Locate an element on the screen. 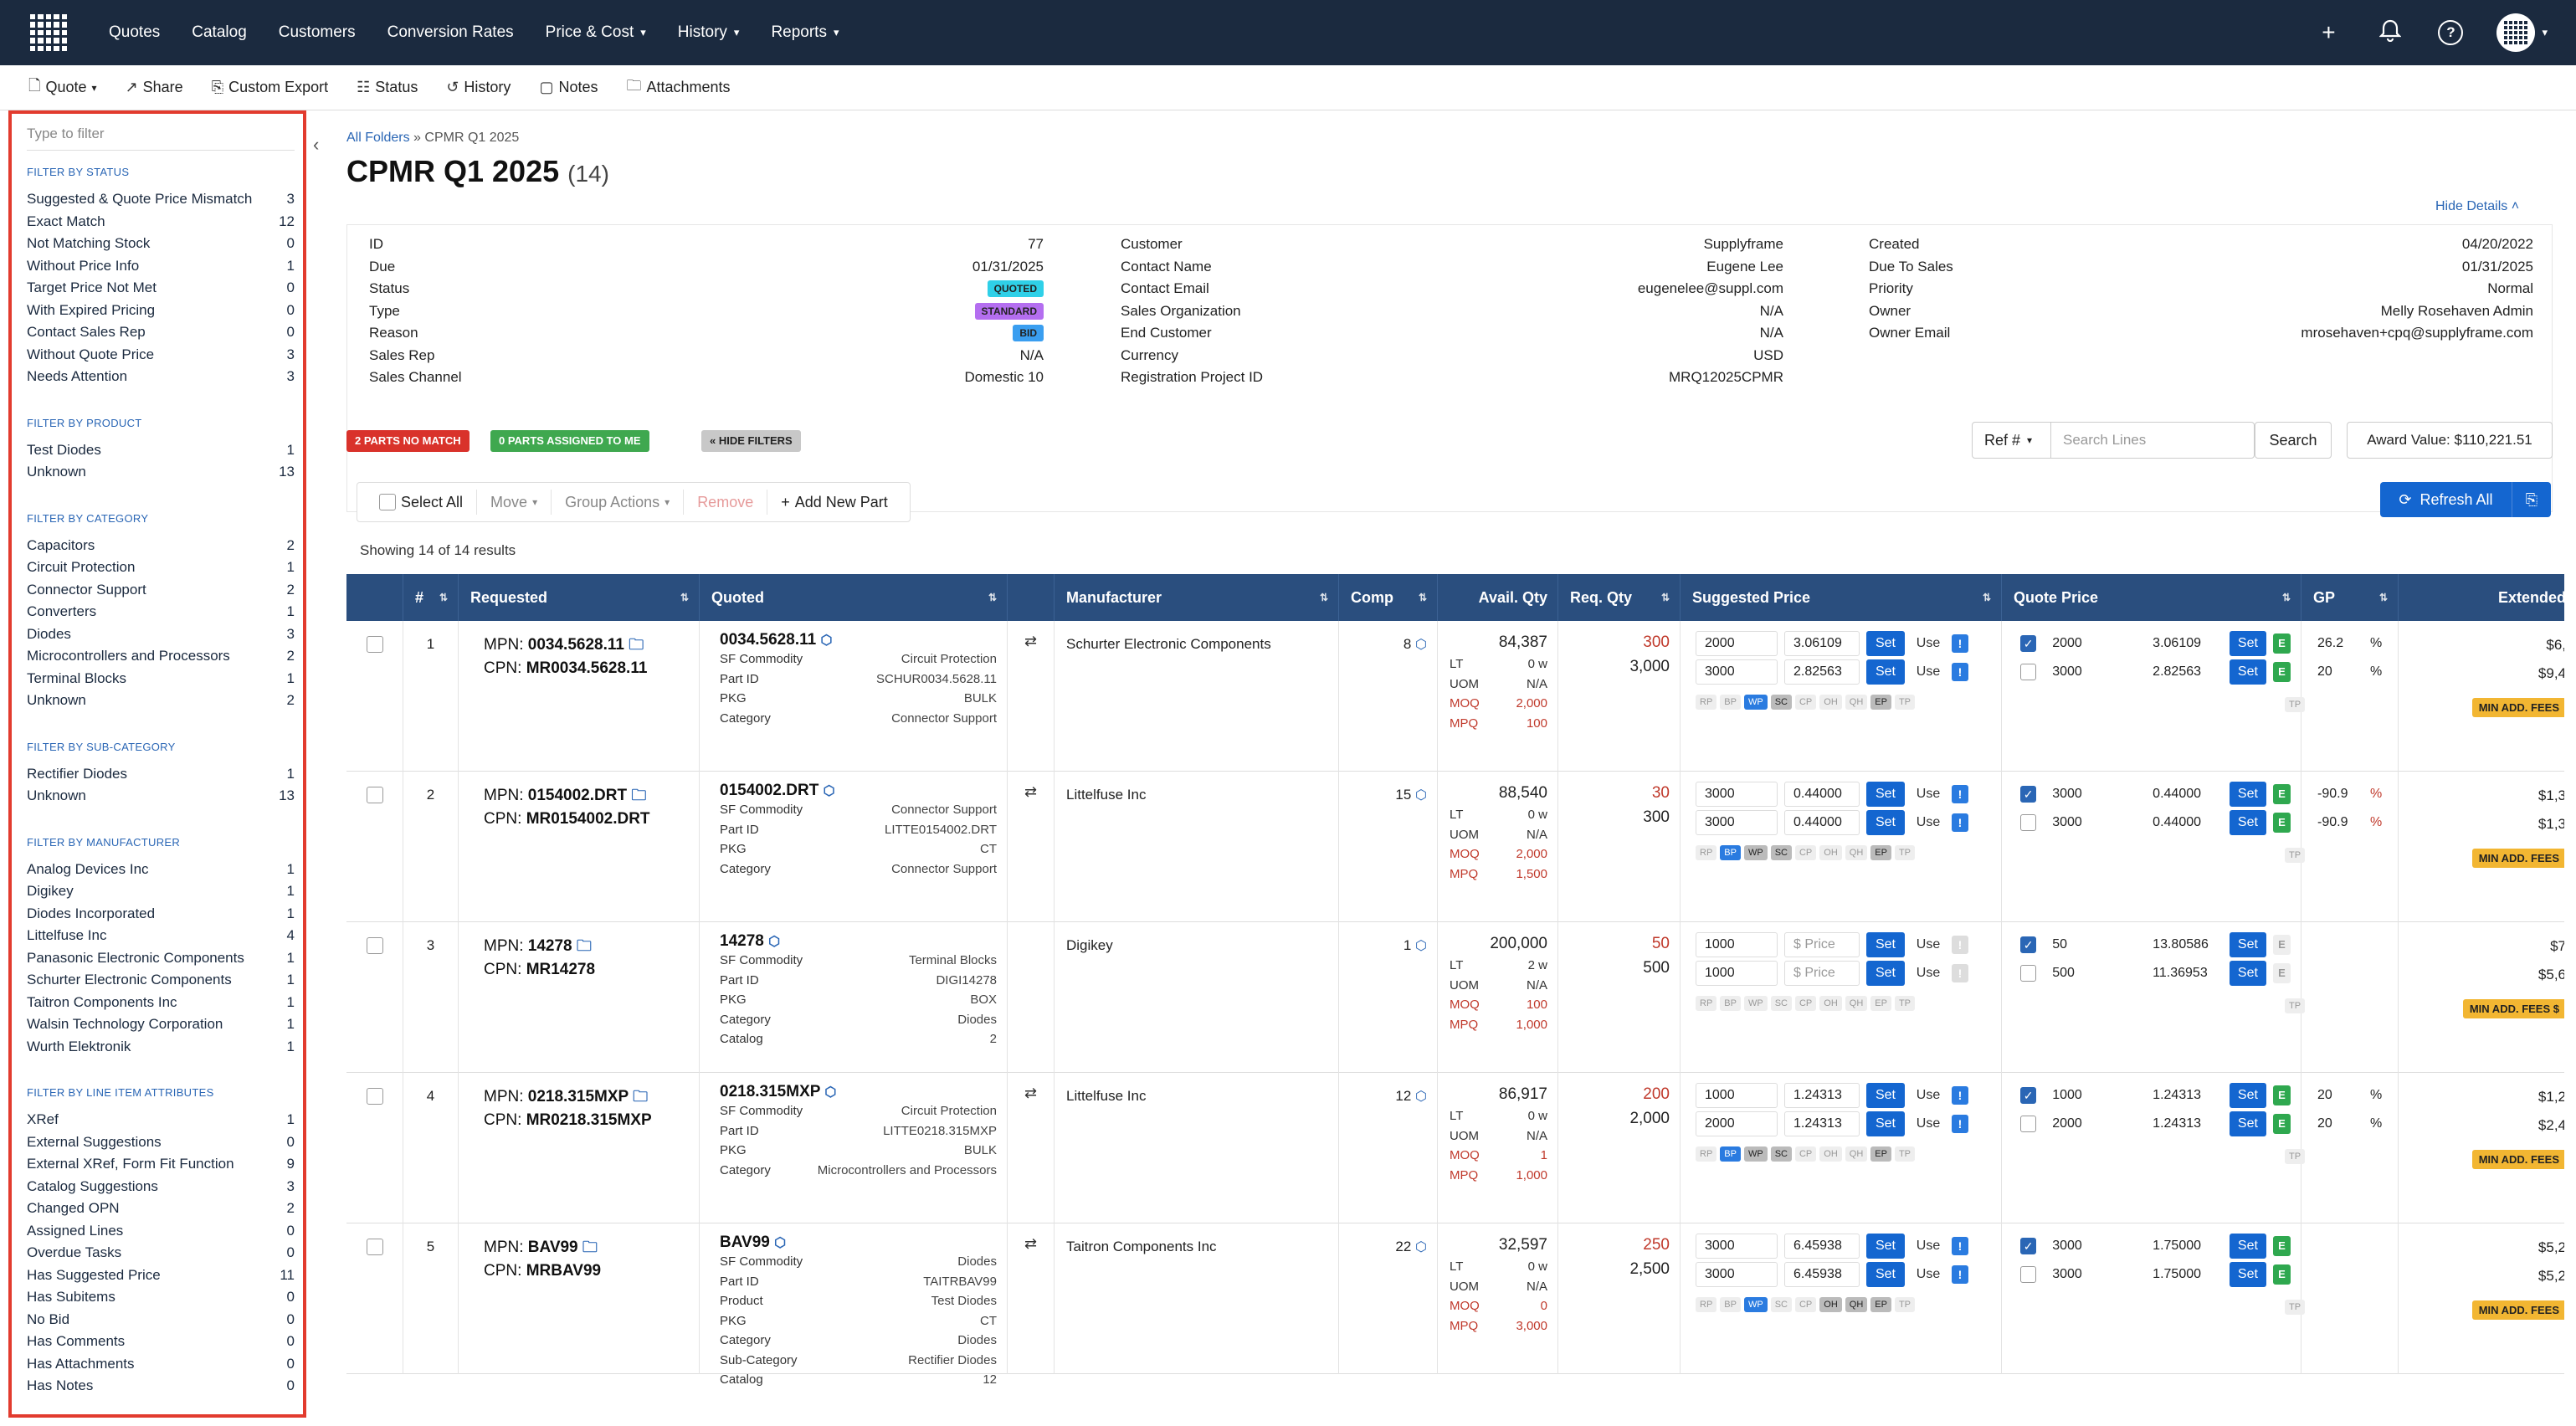  header-number: # ⇅ is located at coordinates (431, 598).